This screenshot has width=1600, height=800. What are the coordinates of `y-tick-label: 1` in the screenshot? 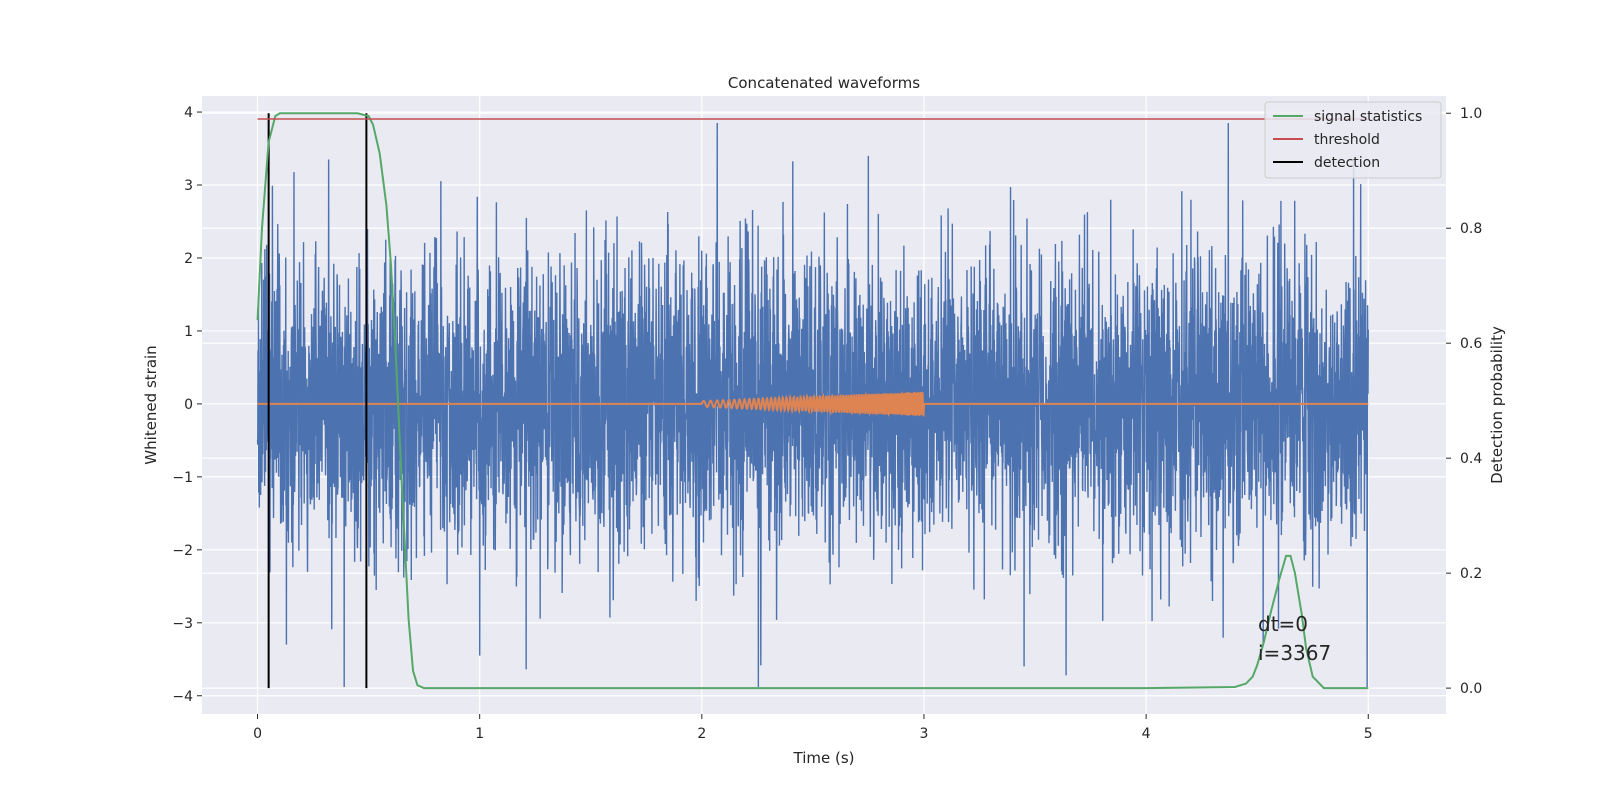 It's located at (188, 332).